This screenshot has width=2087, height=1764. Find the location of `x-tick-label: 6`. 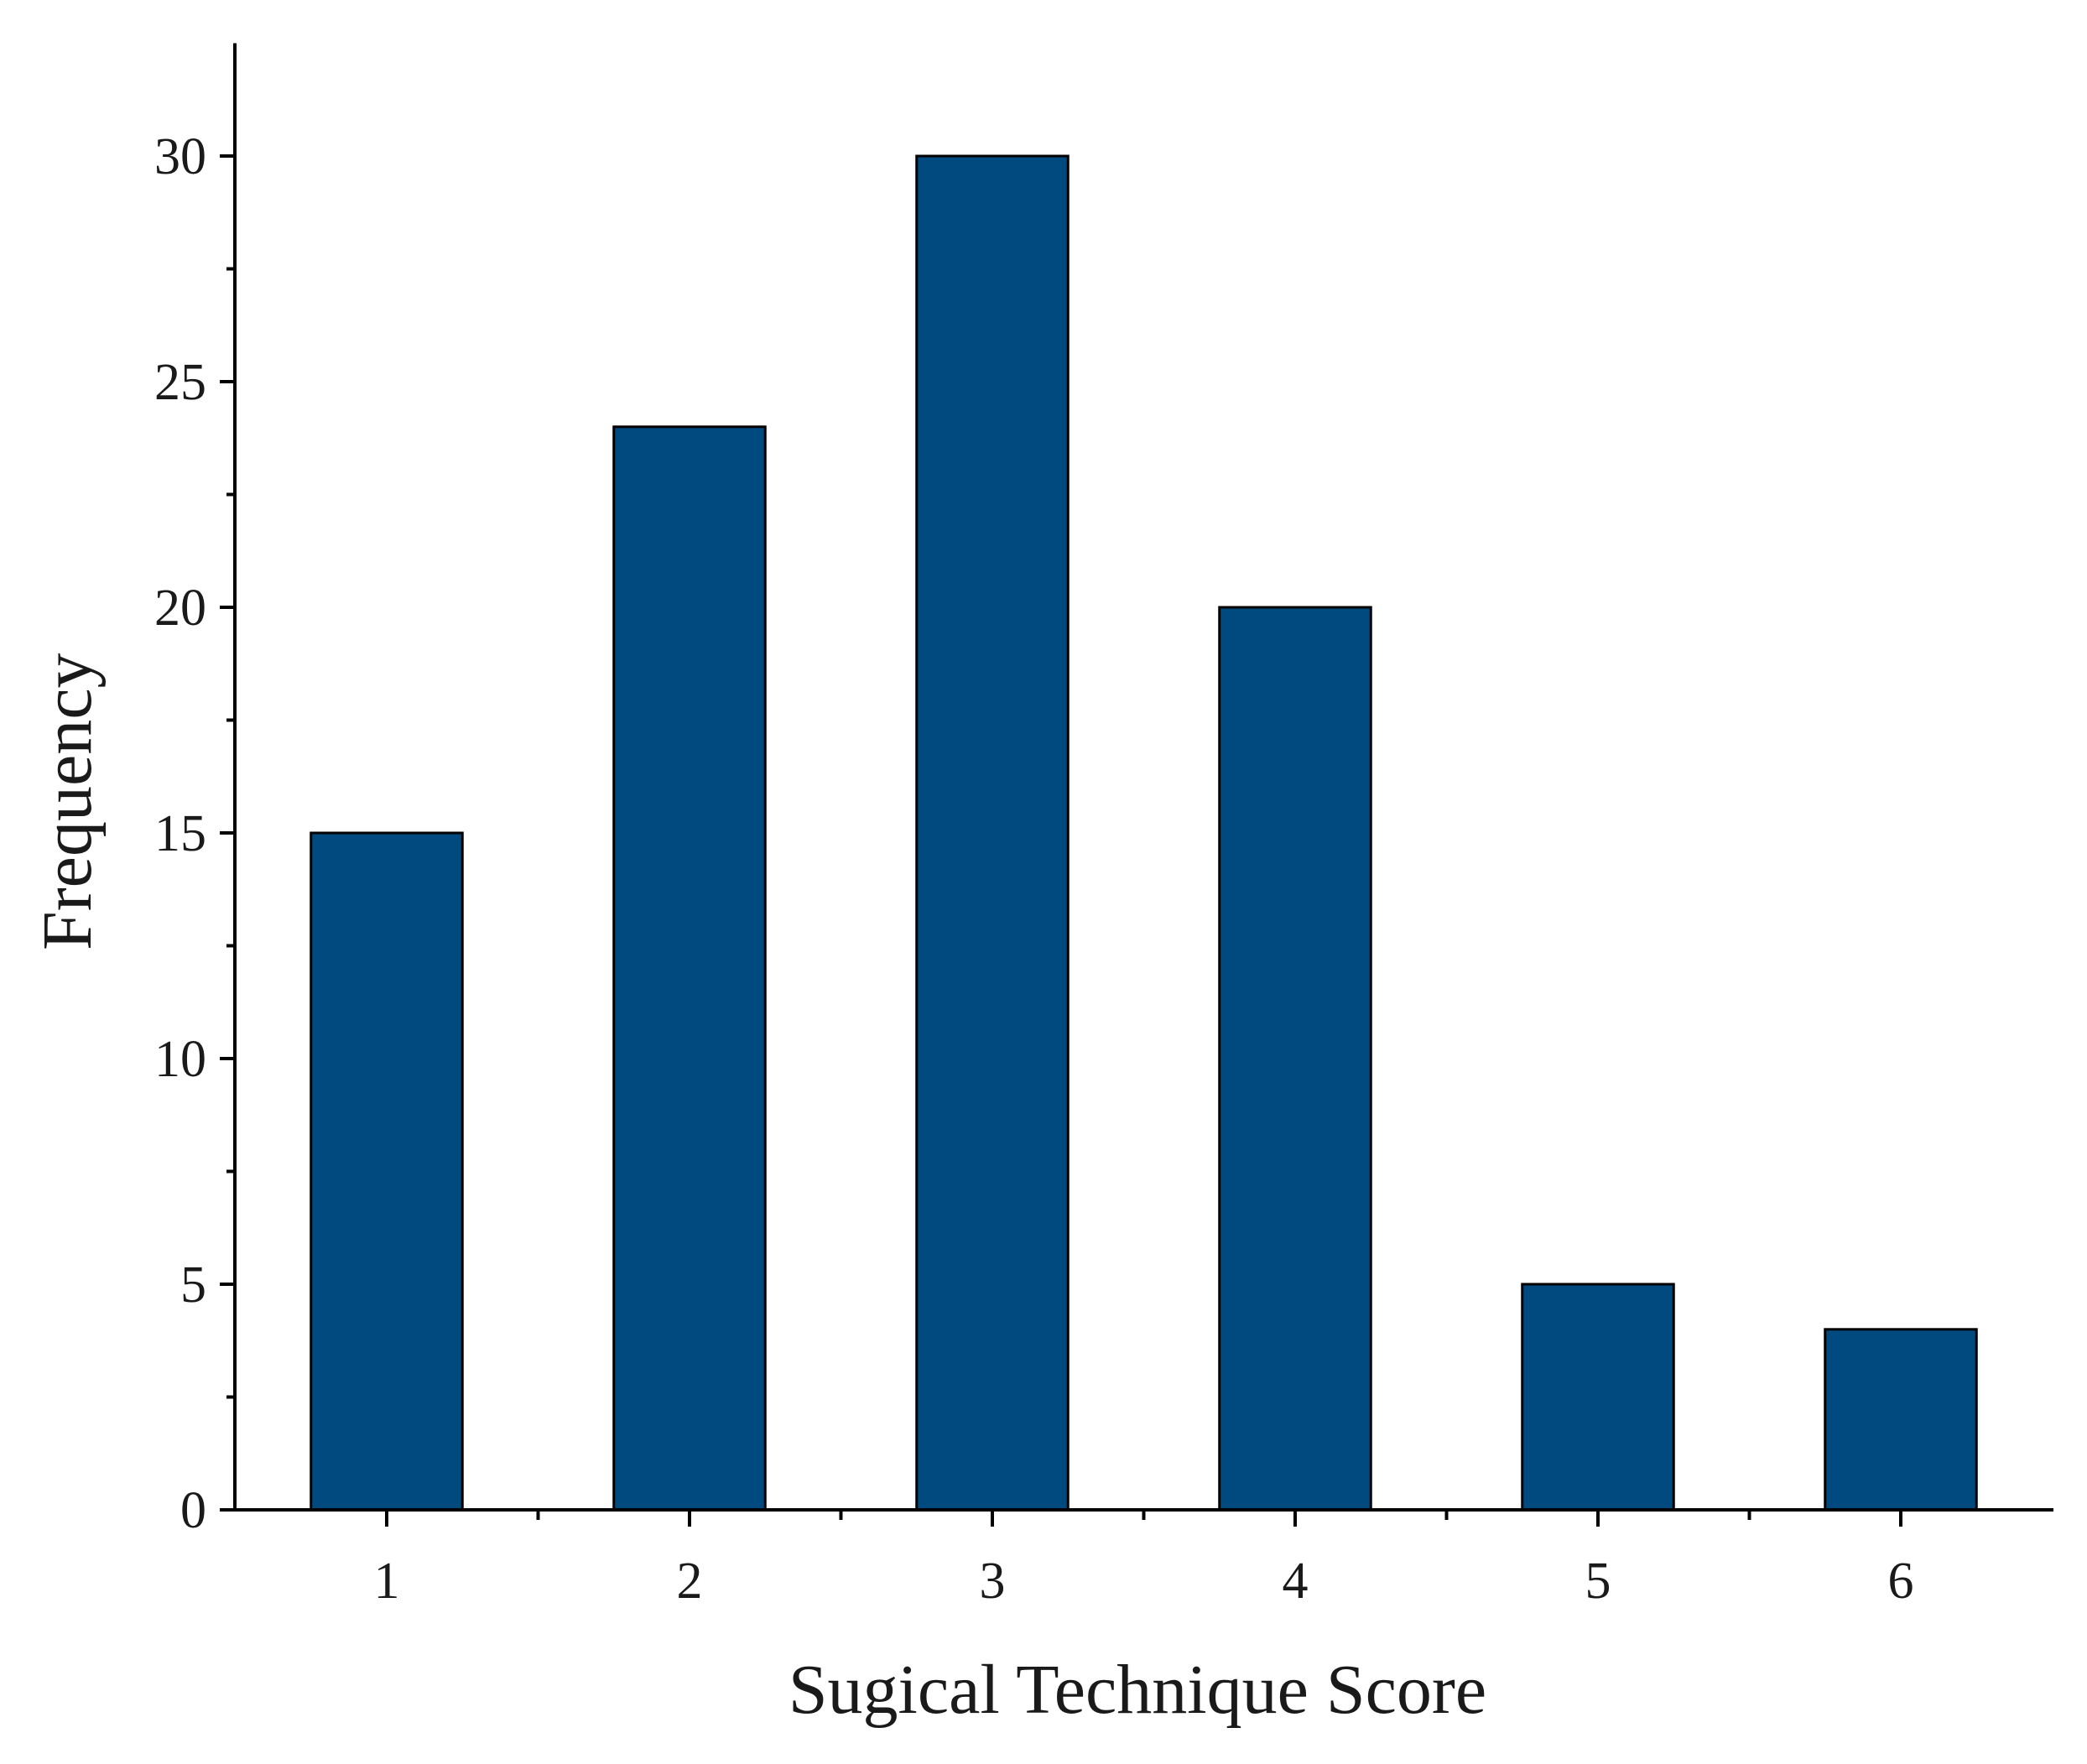

x-tick-label: 6 is located at coordinates (1901, 1581).